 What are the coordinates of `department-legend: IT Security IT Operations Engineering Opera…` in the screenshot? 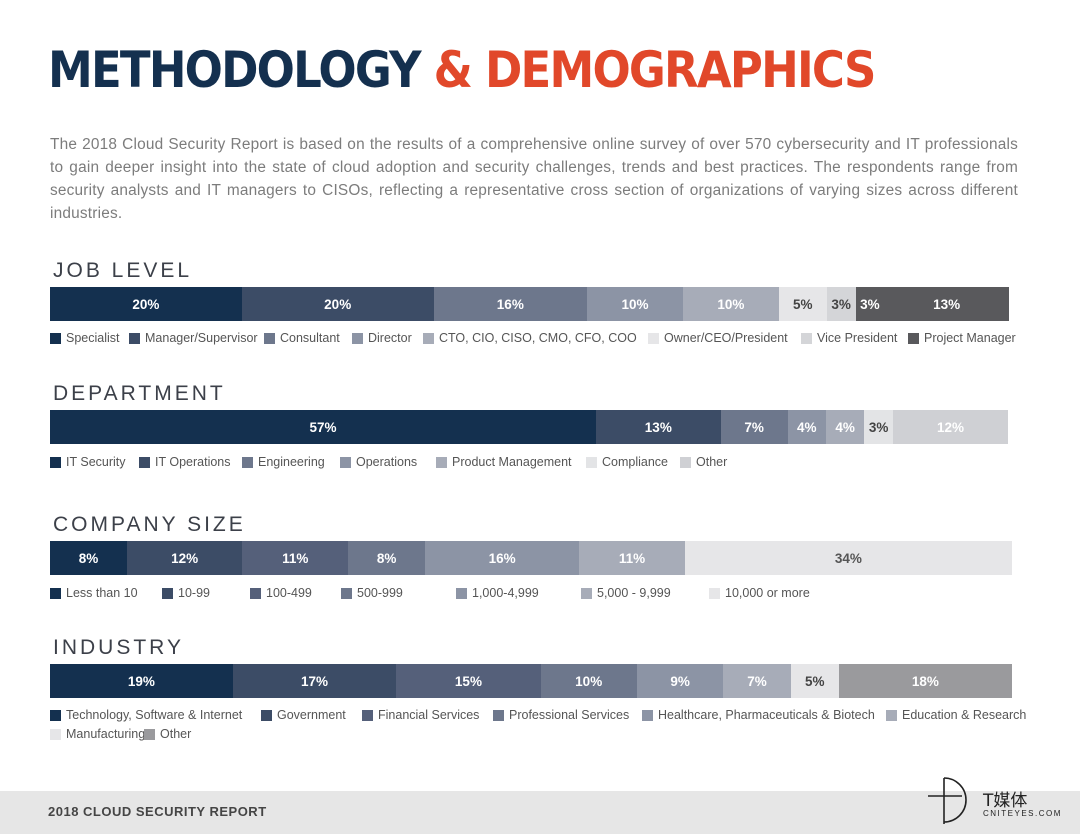 It's located at (537, 462).